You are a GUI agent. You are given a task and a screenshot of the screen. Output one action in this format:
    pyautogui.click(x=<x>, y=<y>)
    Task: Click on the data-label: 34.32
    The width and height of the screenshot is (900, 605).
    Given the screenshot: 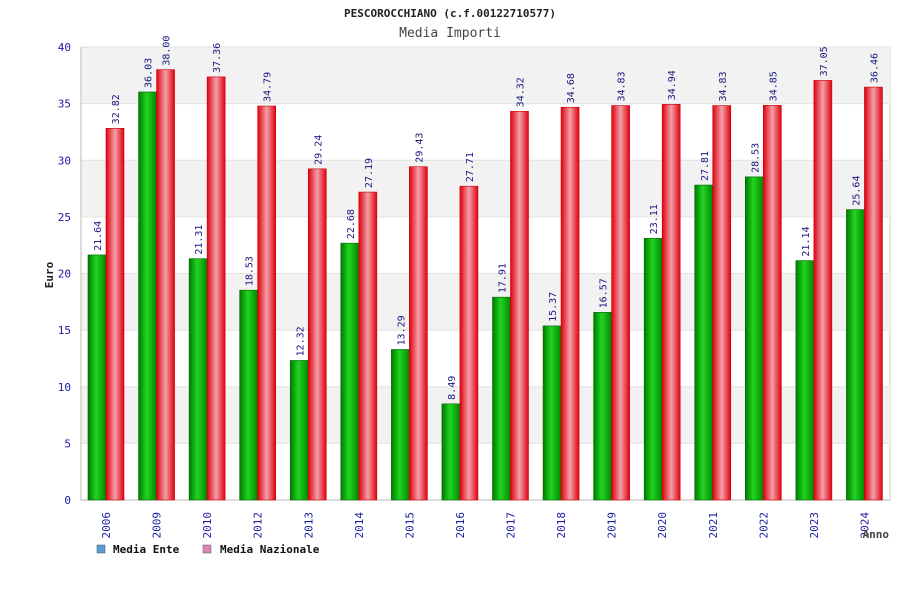 What is the action you would take?
    pyautogui.click(x=521, y=92)
    